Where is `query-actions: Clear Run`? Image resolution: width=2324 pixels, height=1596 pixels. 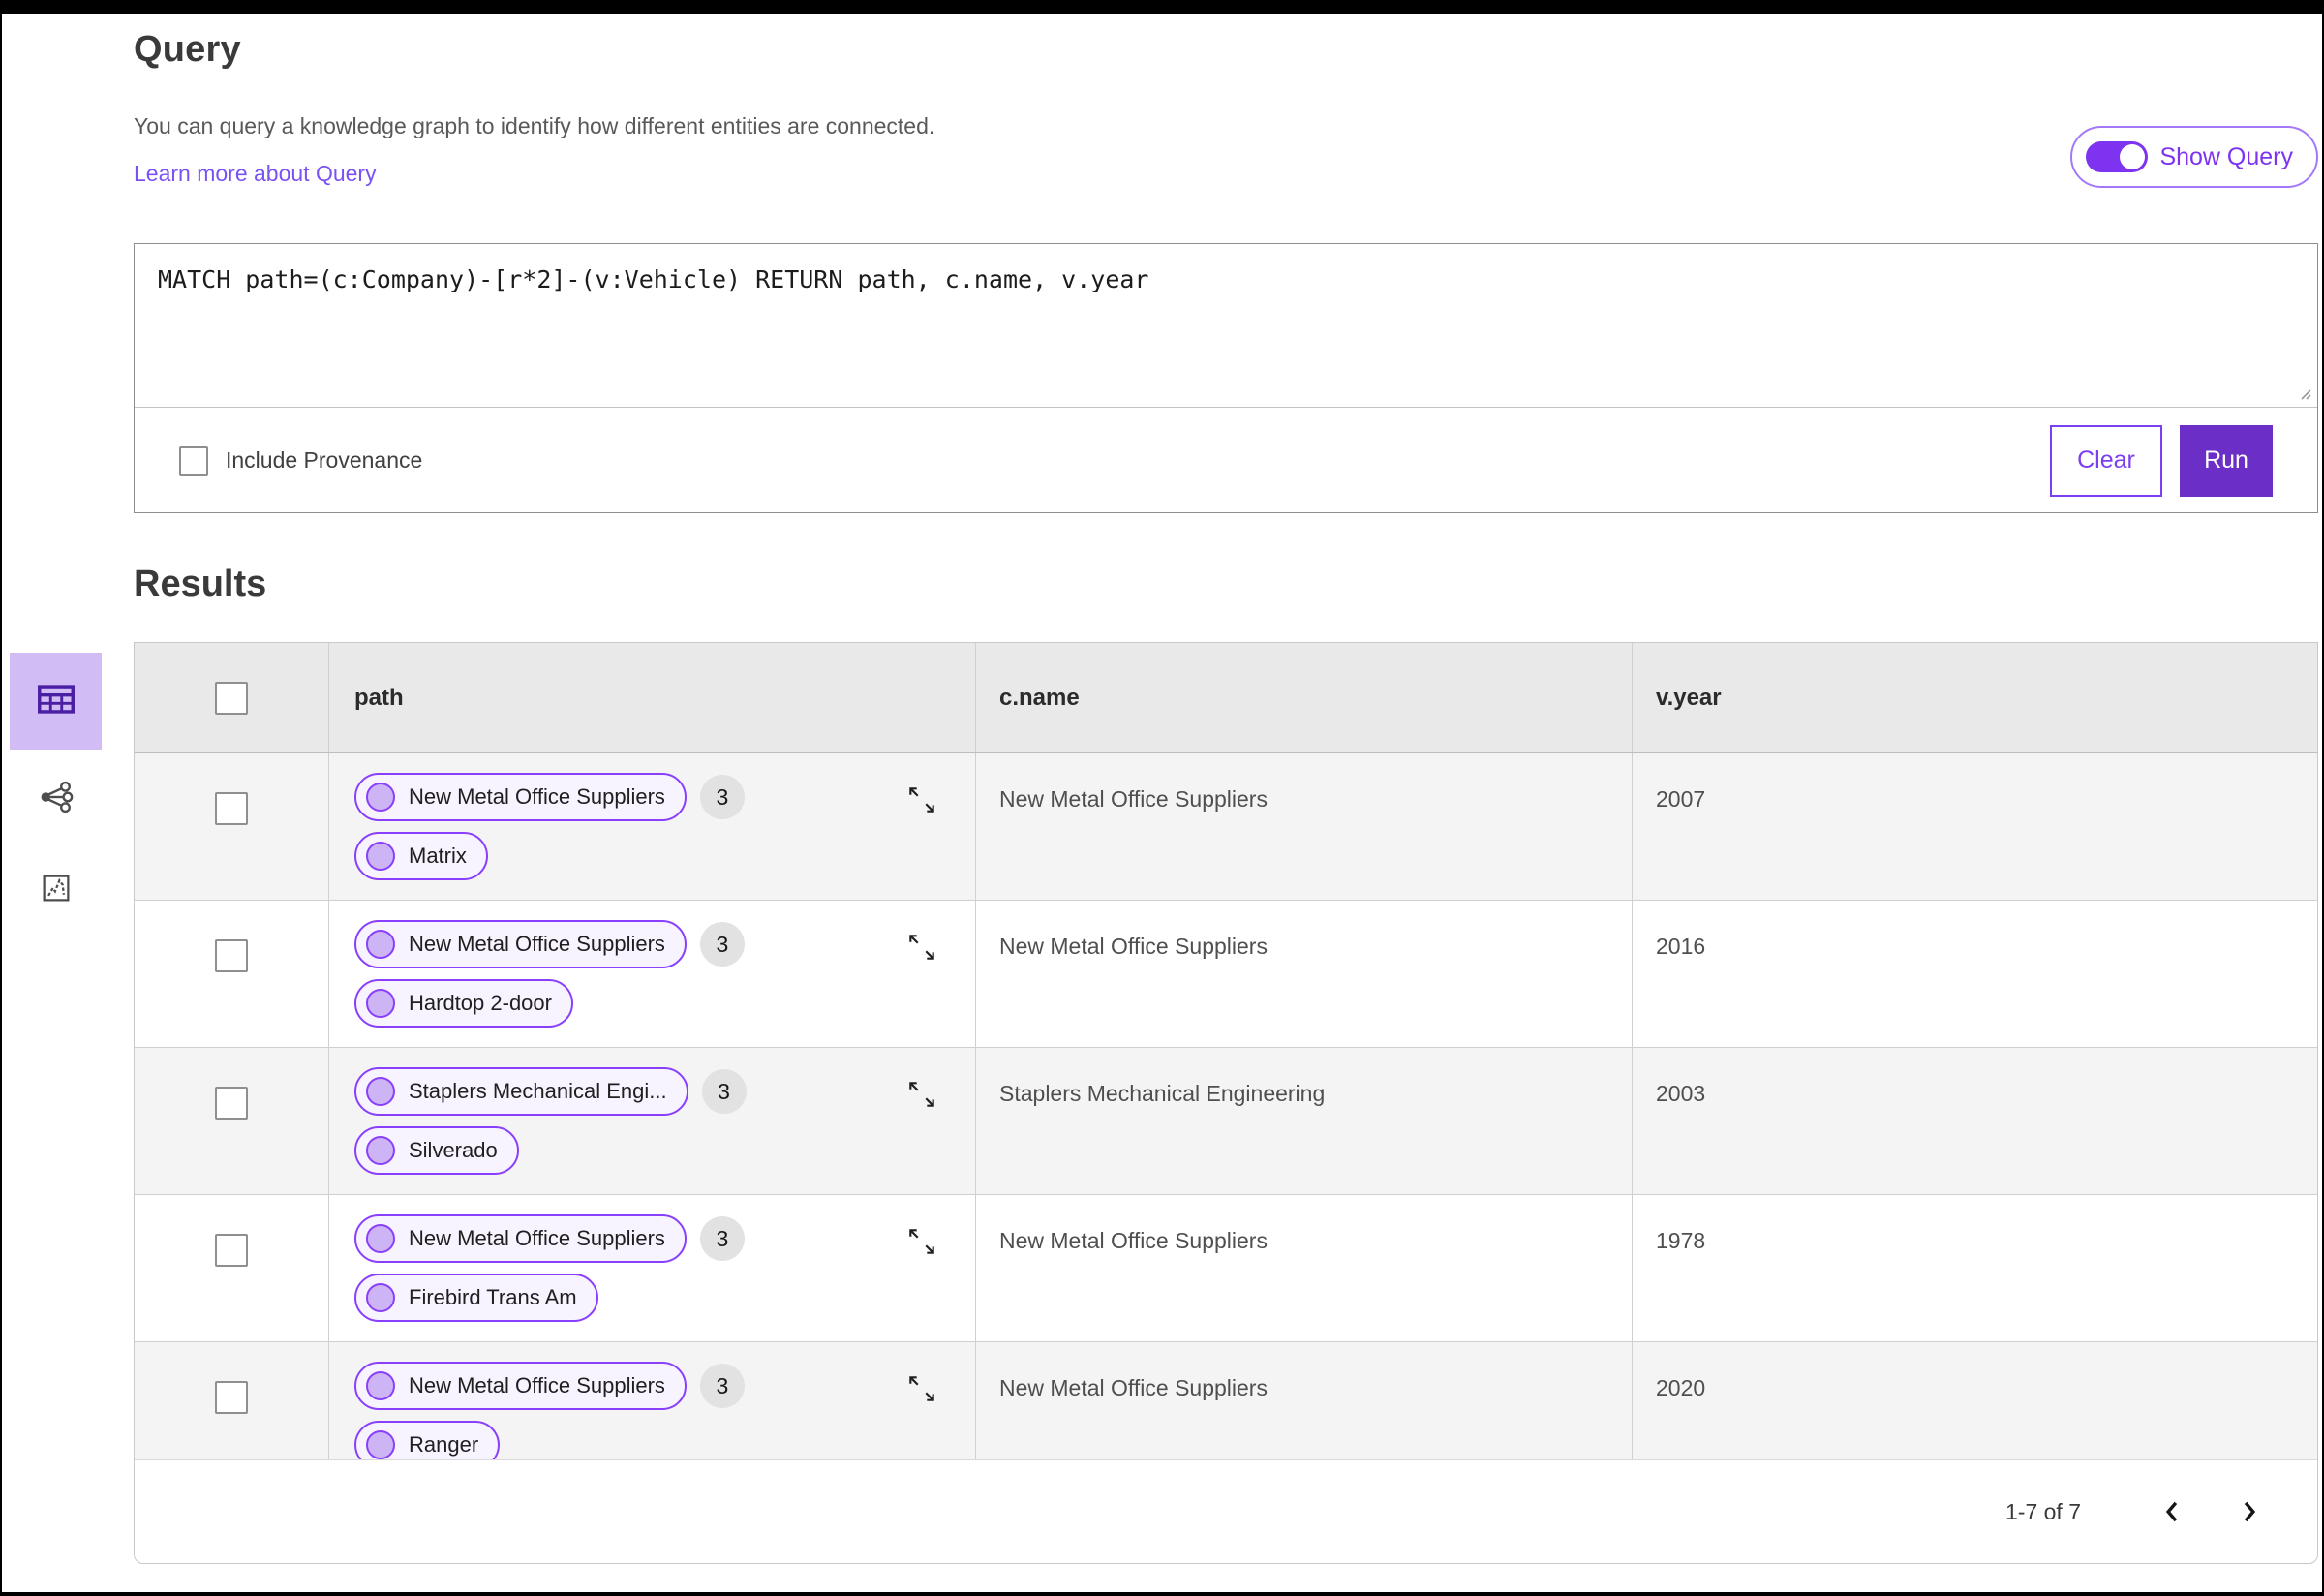 query-actions: Clear Run is located at coordinates (2162, 460).